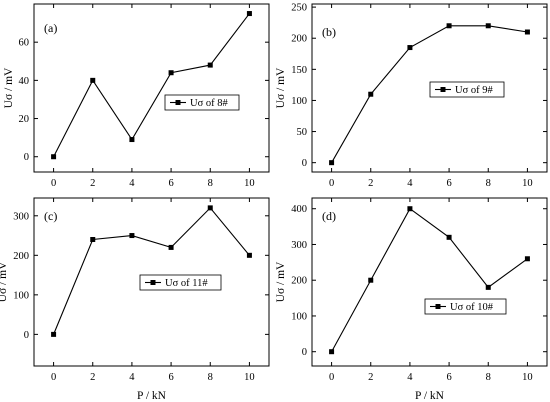  I want to click on legend: Uσ of 11#, so click(180, 282).